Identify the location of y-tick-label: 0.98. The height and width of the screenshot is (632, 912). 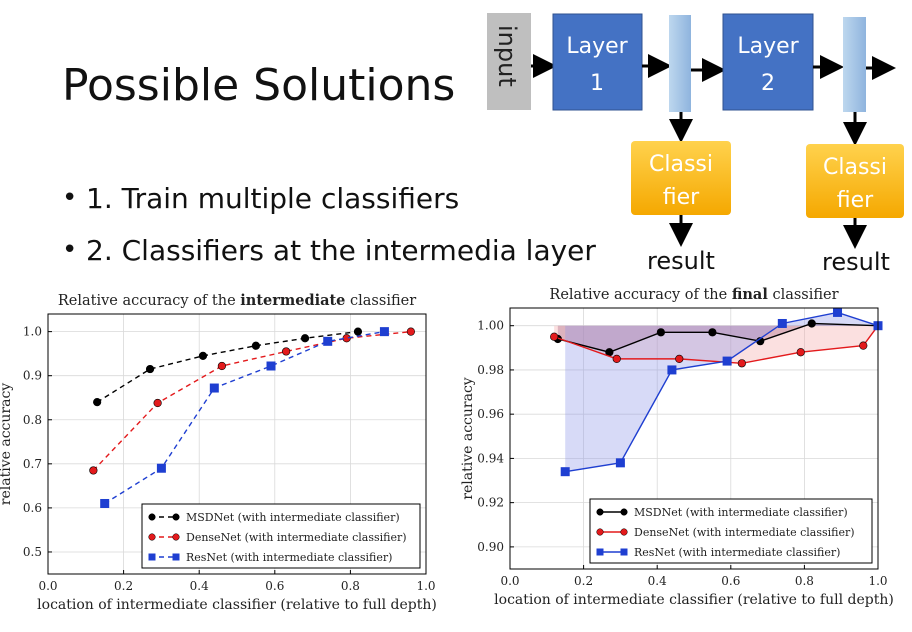
(490, 370).